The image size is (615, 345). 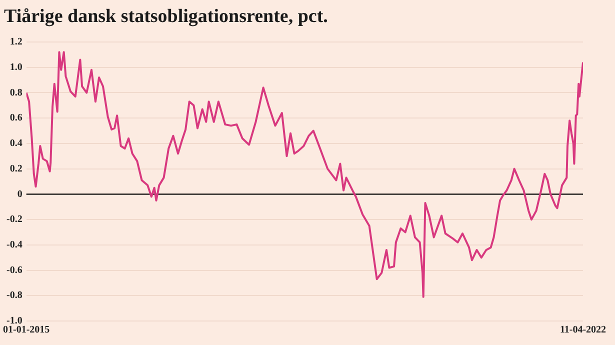 What do you see at coordinates (16, 144) in the screenshot?
I see `y-tick-label: 0.4` at bounding box center [16, 144].